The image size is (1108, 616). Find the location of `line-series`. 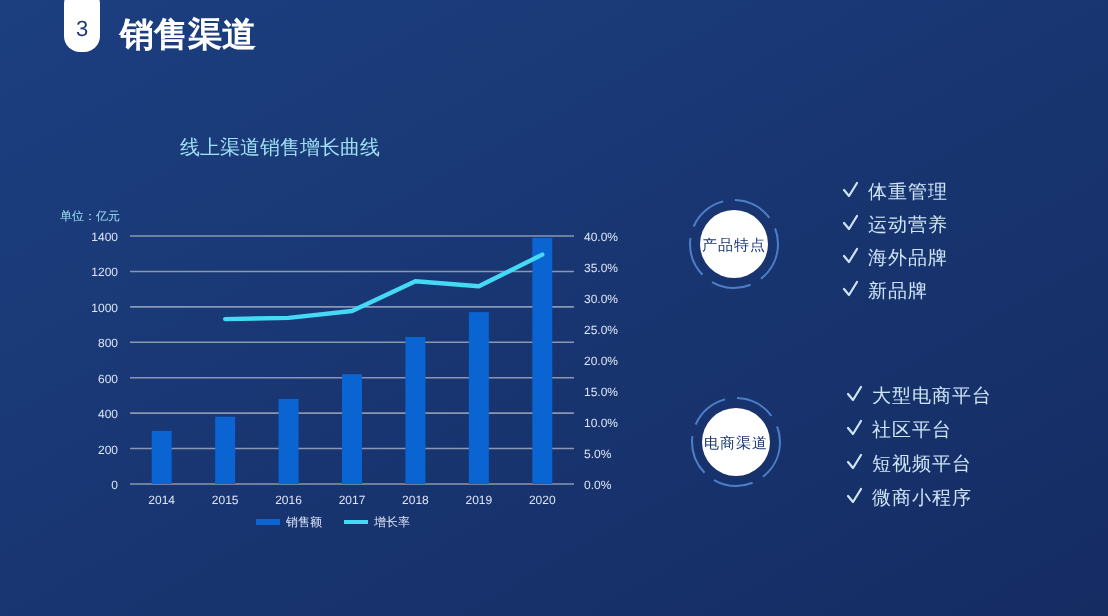

line-series is located at coordinates (383, 287).